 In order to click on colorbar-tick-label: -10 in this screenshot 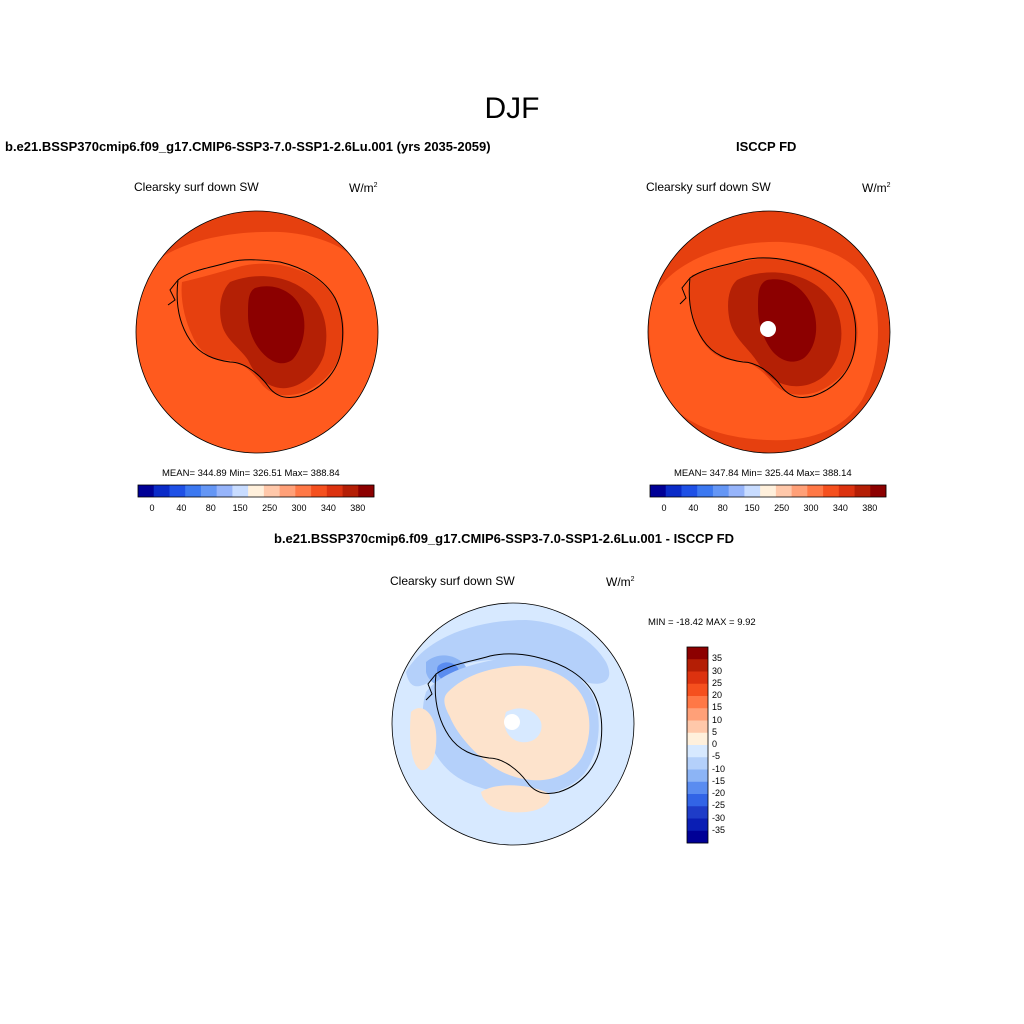, I will do `click(719, 768)`.